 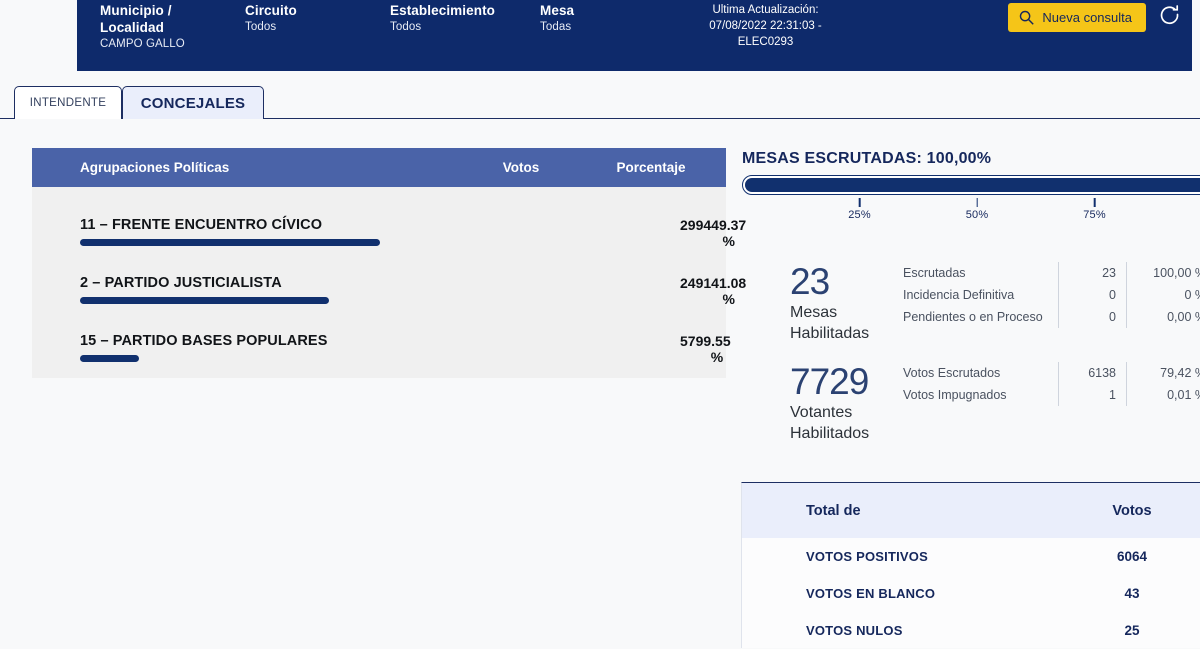 What do you see at coordinates (389, 283) in the screenshot?
I see `party-row: 2 – PARTIDO JUSTICIALISTA 2491 41.08 %` at bounding box center [389, 283].